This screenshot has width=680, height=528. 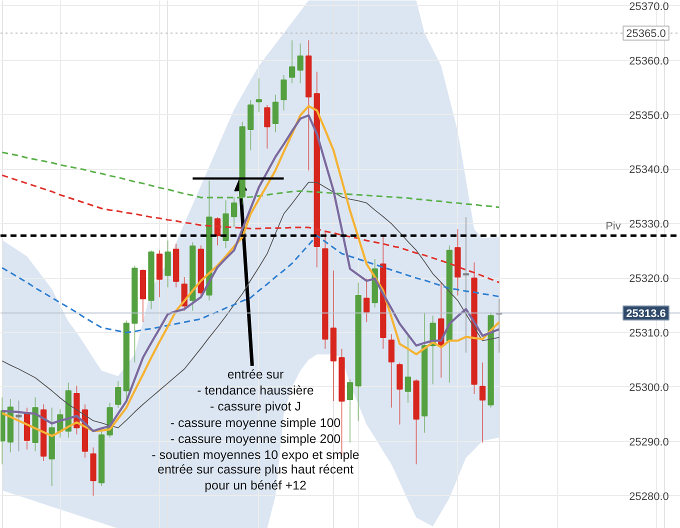 What do you see at coordinates (646, 314) in the screenshot?
I see `ref-line-label: 25313.6` at bounding box center [646, 314].